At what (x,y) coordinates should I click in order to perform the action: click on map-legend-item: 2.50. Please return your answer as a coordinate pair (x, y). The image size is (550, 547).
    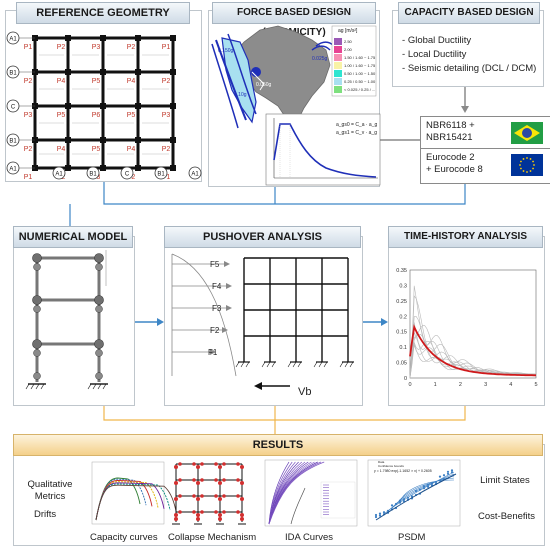
    Looking at the image, I should click on (348, 41).